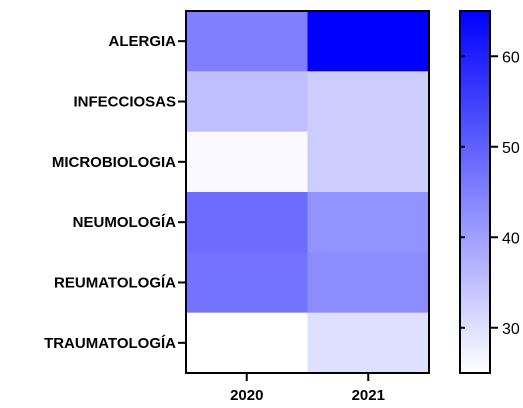 The height and width of the screenshot is (408, 523). What do you see at coordinates (511, 238) in the screenshot?
I see `colorbar-tick-label: 40` at bounding box center [511, 238].